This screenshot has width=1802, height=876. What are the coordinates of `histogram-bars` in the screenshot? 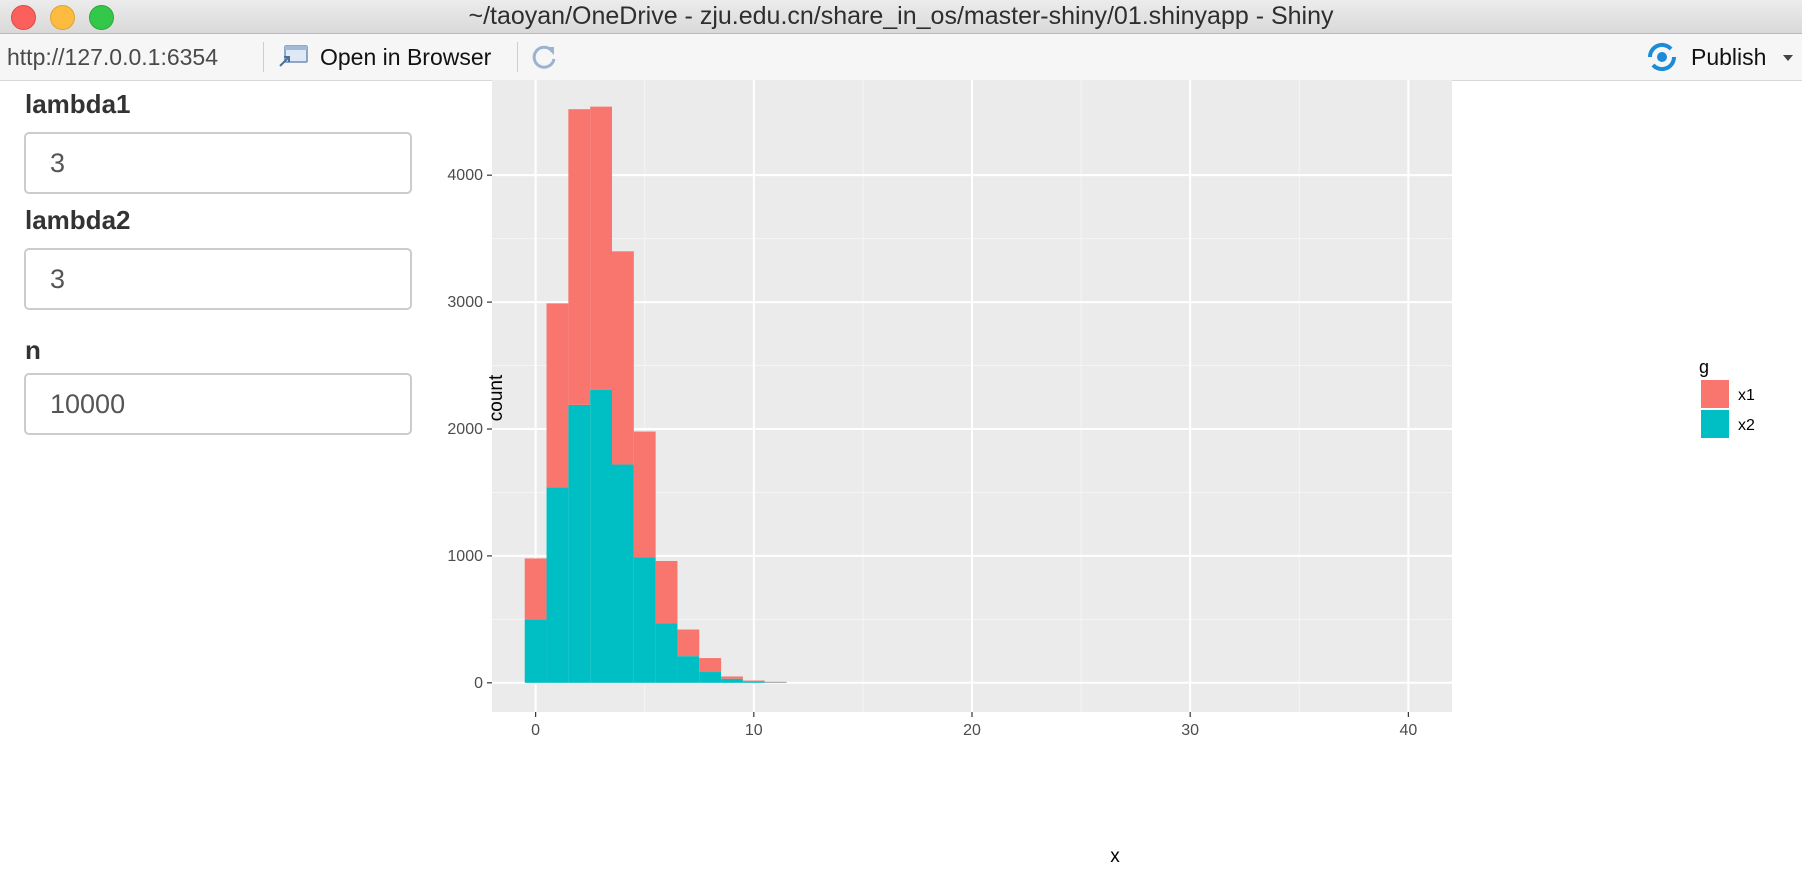 It's located at (655, 394).